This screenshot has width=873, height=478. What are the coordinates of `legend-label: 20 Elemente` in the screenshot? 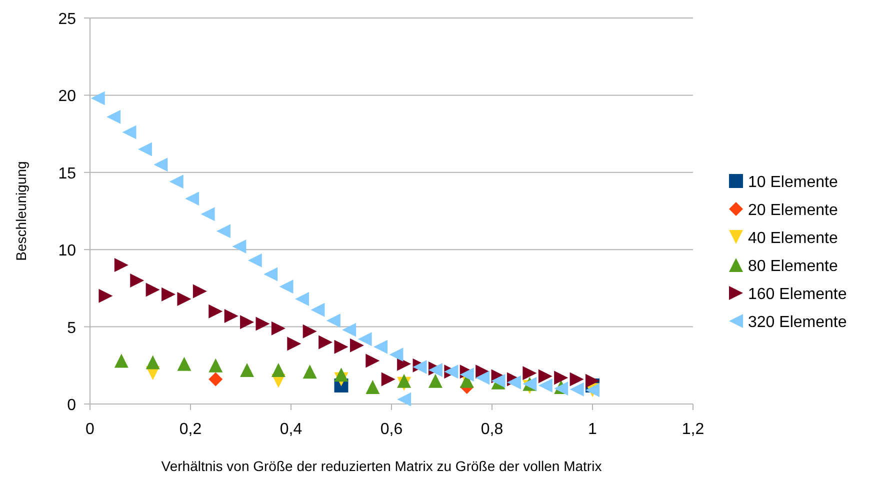 It's located at (793, 210).